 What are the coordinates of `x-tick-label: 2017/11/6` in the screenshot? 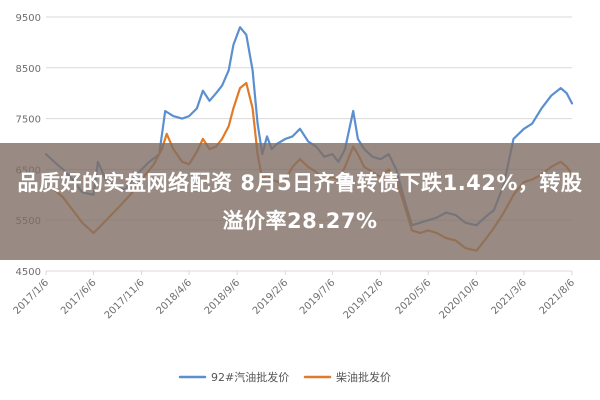 It's located at (125, 299).